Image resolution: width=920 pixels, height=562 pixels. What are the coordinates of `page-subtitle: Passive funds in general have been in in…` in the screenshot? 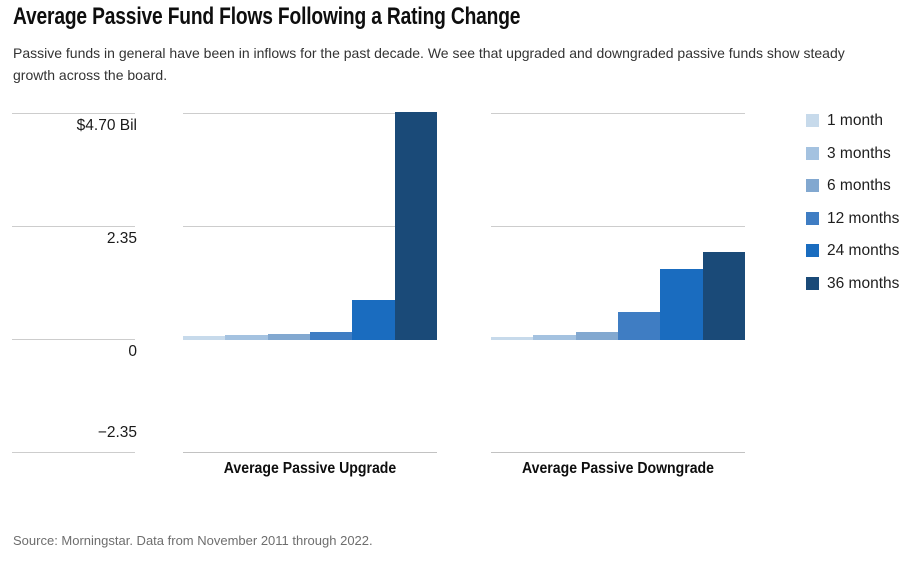 It's located at (429, 64).